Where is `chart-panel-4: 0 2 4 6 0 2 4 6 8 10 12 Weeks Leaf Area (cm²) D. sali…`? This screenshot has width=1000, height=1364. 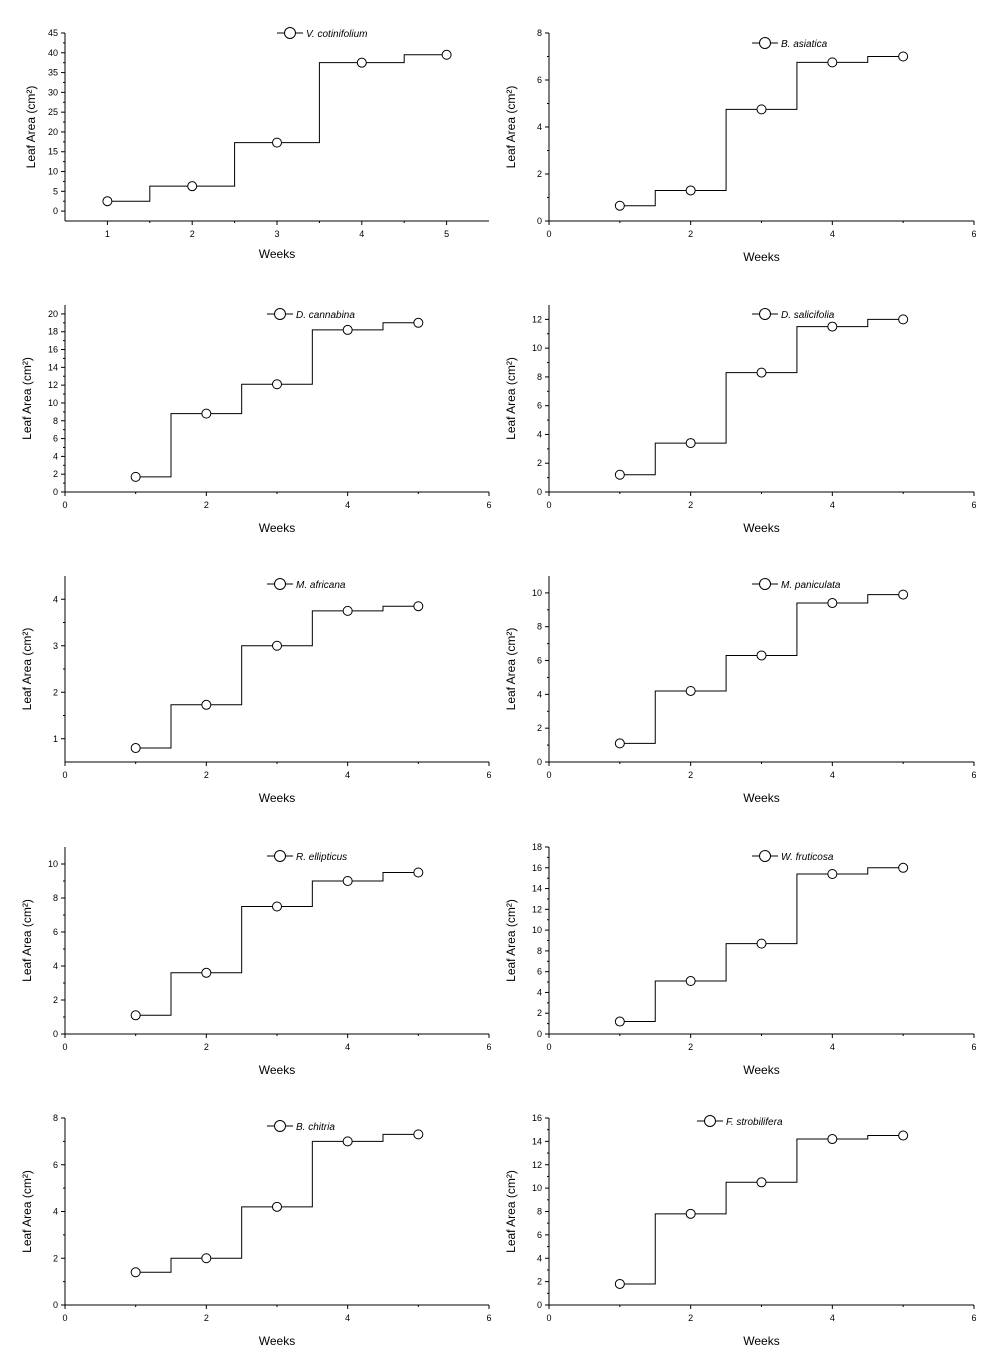
chart-panel-4: 0 2 4 6 0 2 4 6 8 10 12 Weeks Leaf Area (cm²) D. sali… is located at coordinates (740, 420).